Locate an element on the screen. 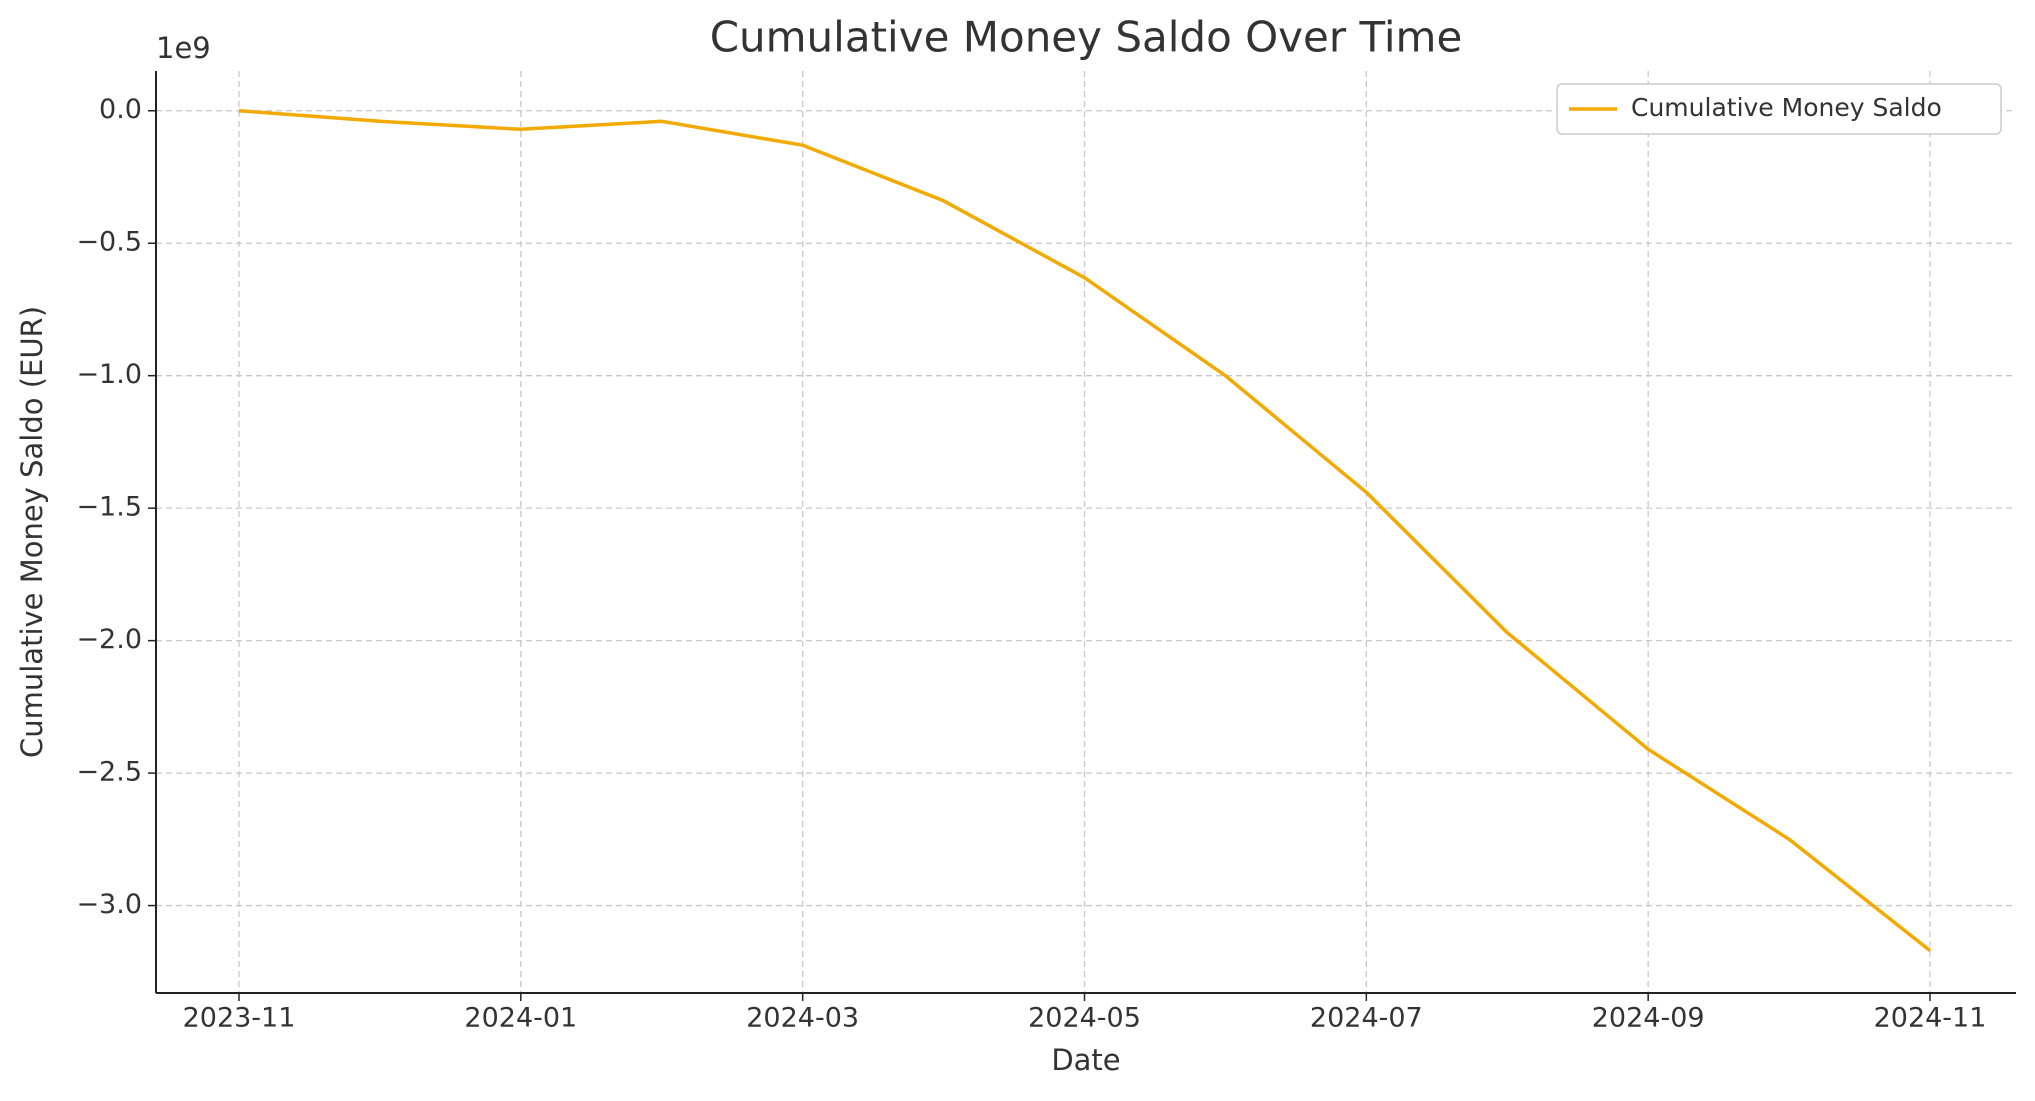 The height and width of the screenshot is (1101, 2035). y-tick-label: −3.0 is located at coordinates (109, 904).